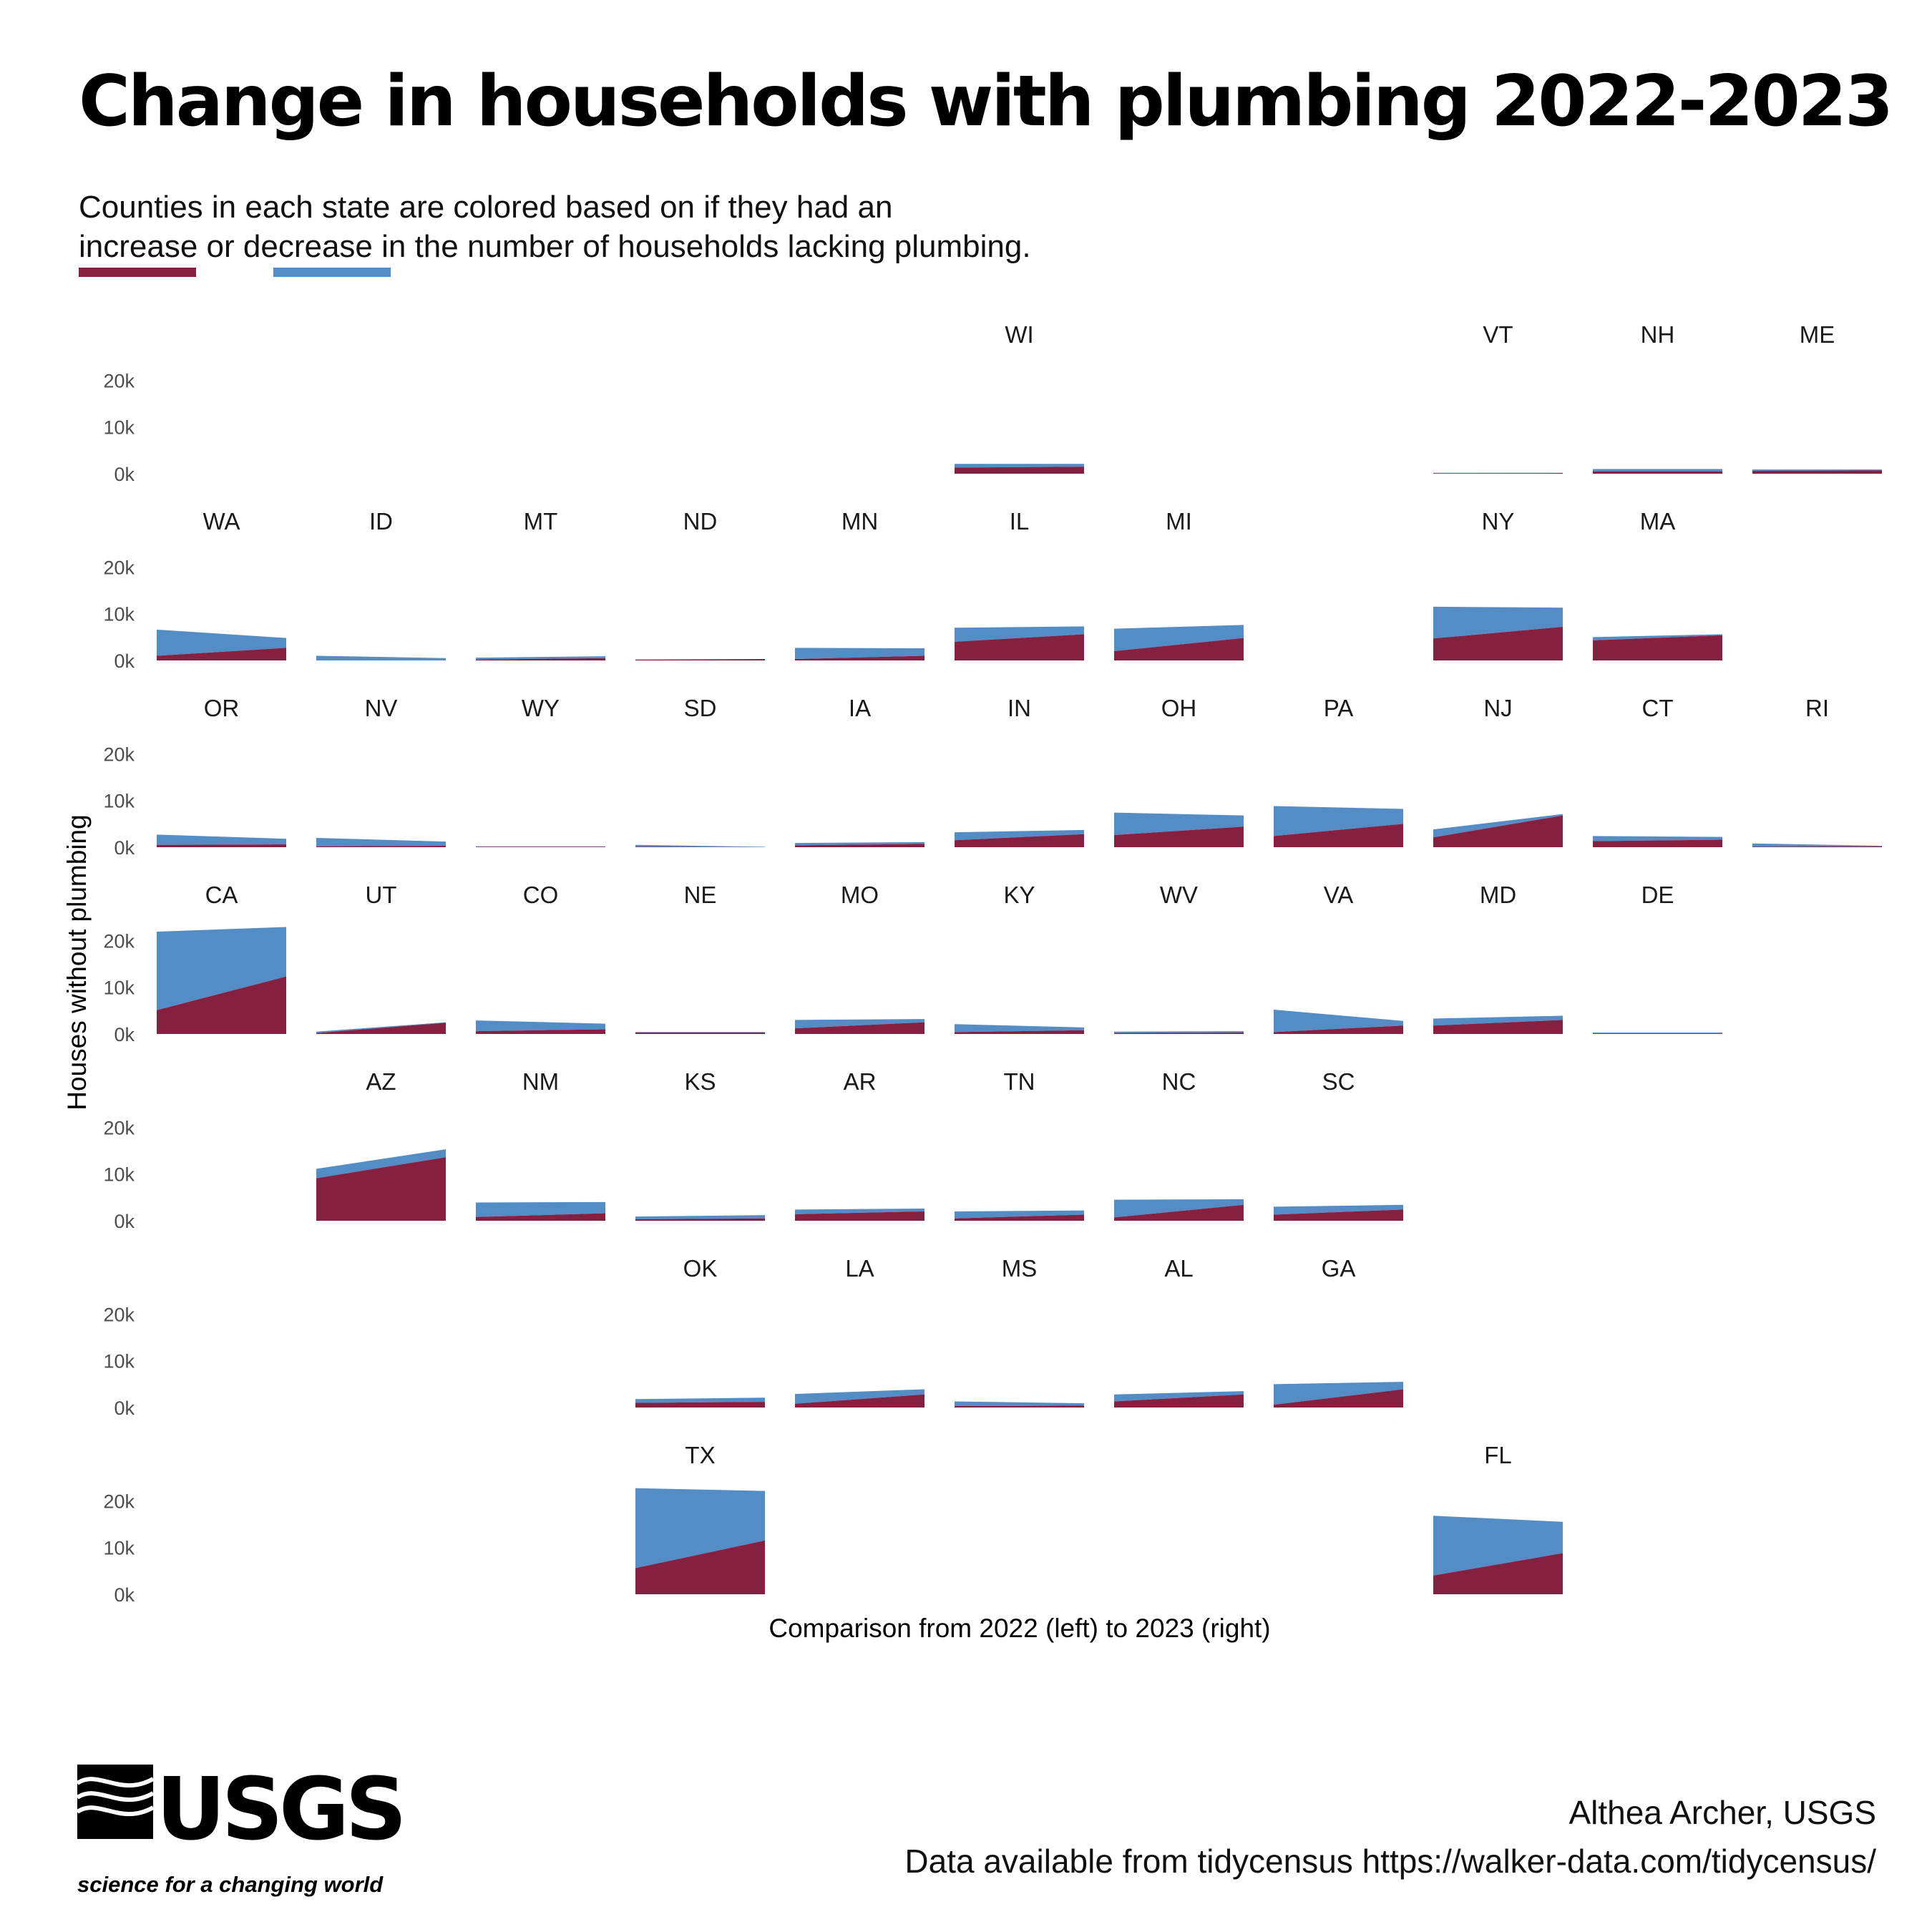  Describe the element at coordinates (221, 968) in the screenshot. I see `area-decrease-ca` at that location.